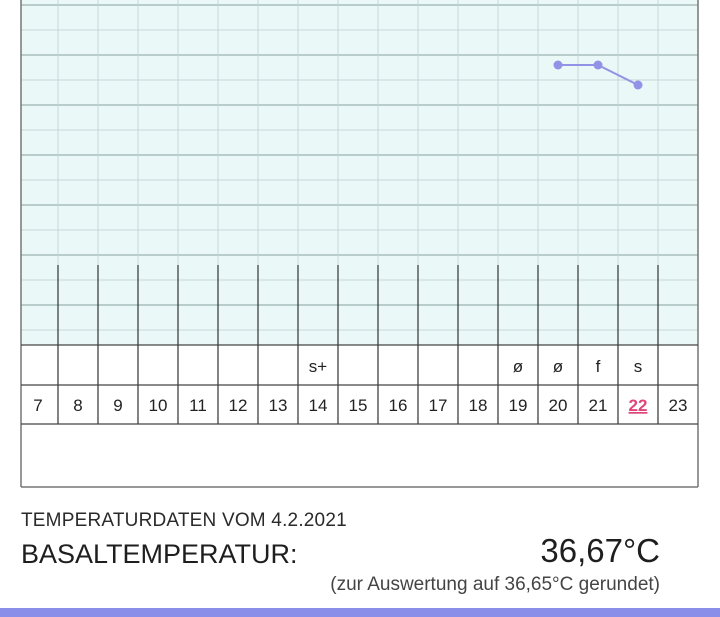 This screenshot has width=720, height=617. What do you see at coordinates (158, 405) in the screenshot?
I see `day-number: 10` at bounding box center [158, 405].